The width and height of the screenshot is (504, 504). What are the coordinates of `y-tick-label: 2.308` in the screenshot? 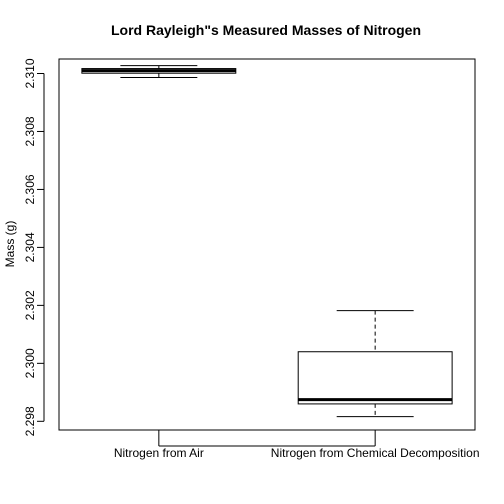 It's located at (30, 131).